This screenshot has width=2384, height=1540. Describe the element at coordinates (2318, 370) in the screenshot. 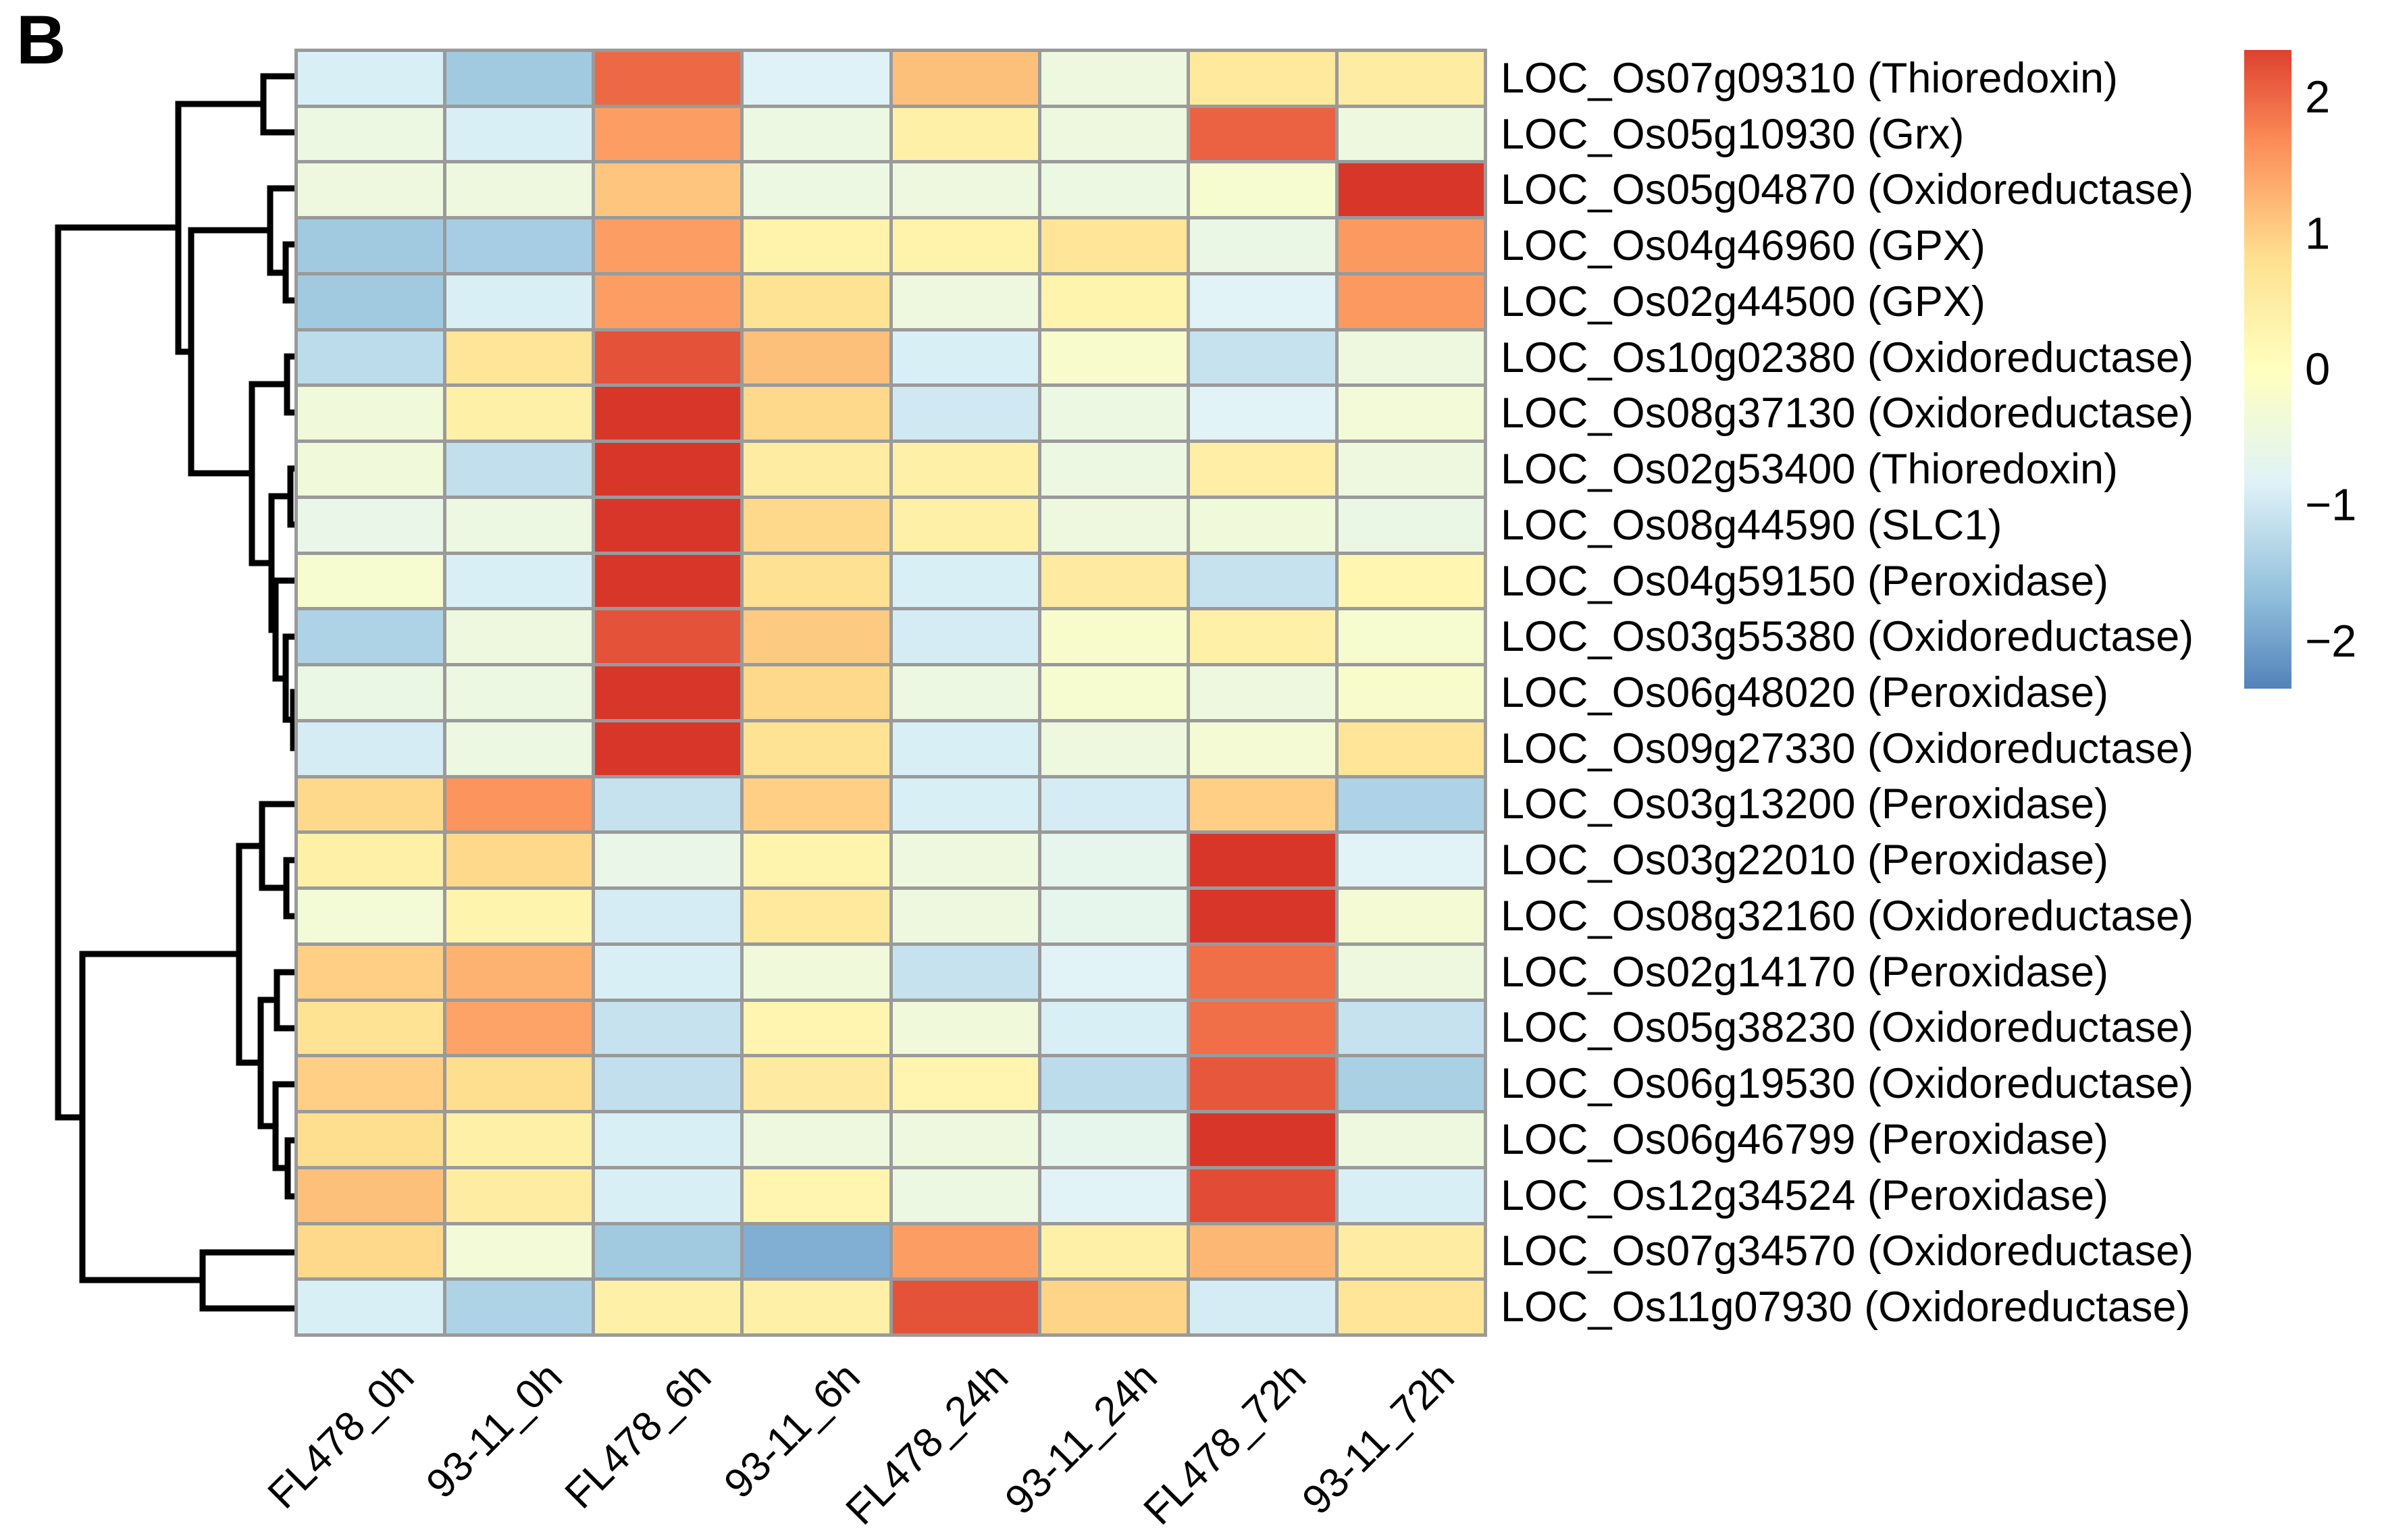

I see `colorbar-tick-label: 0` at that location.